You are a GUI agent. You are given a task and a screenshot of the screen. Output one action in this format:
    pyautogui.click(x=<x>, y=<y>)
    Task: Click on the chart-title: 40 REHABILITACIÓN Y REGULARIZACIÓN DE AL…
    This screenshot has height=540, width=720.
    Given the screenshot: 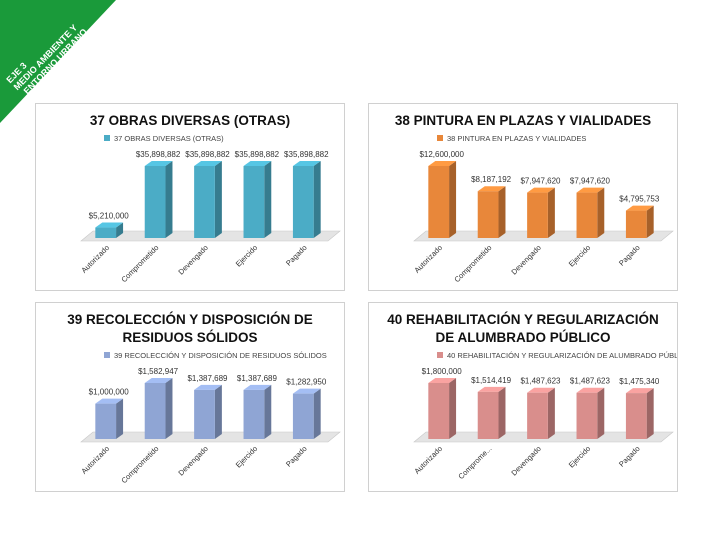 What is the action you would take?
    pyautogui.click(x=523, y=329)
    